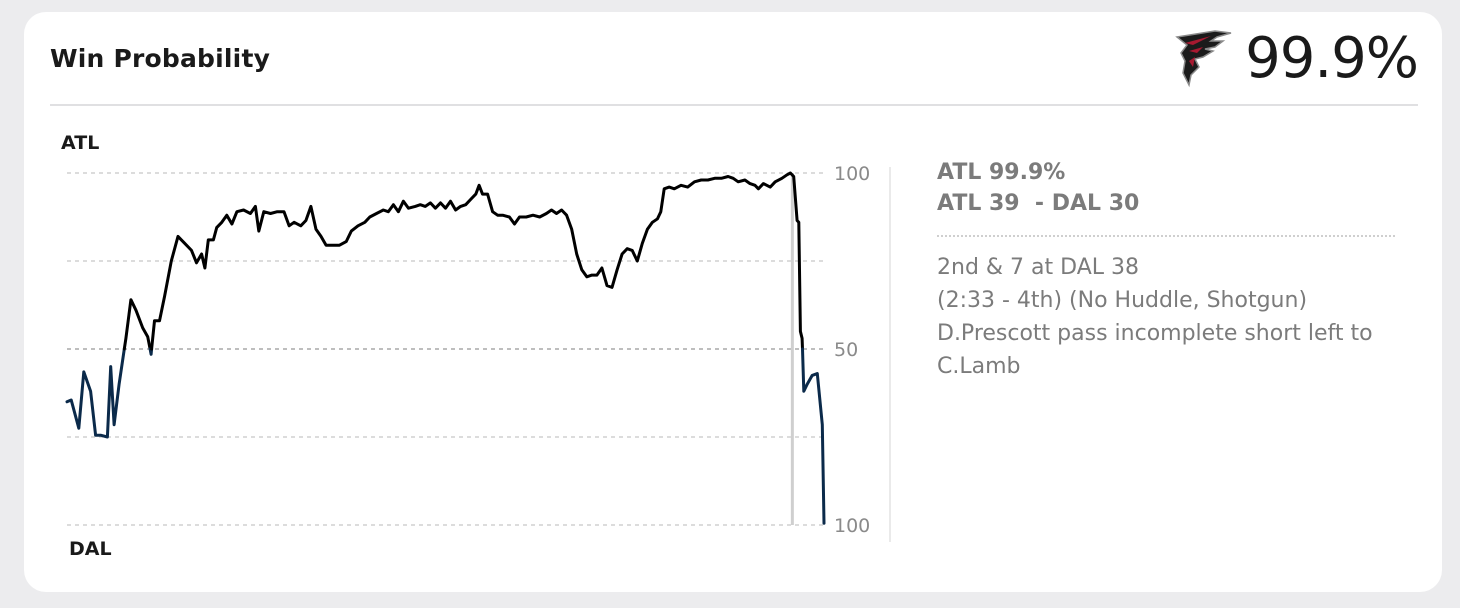 The width and height of the screenshot is (1460, 608). I want to click on probability-line: ATL 99.9%, so click(1001, 172).